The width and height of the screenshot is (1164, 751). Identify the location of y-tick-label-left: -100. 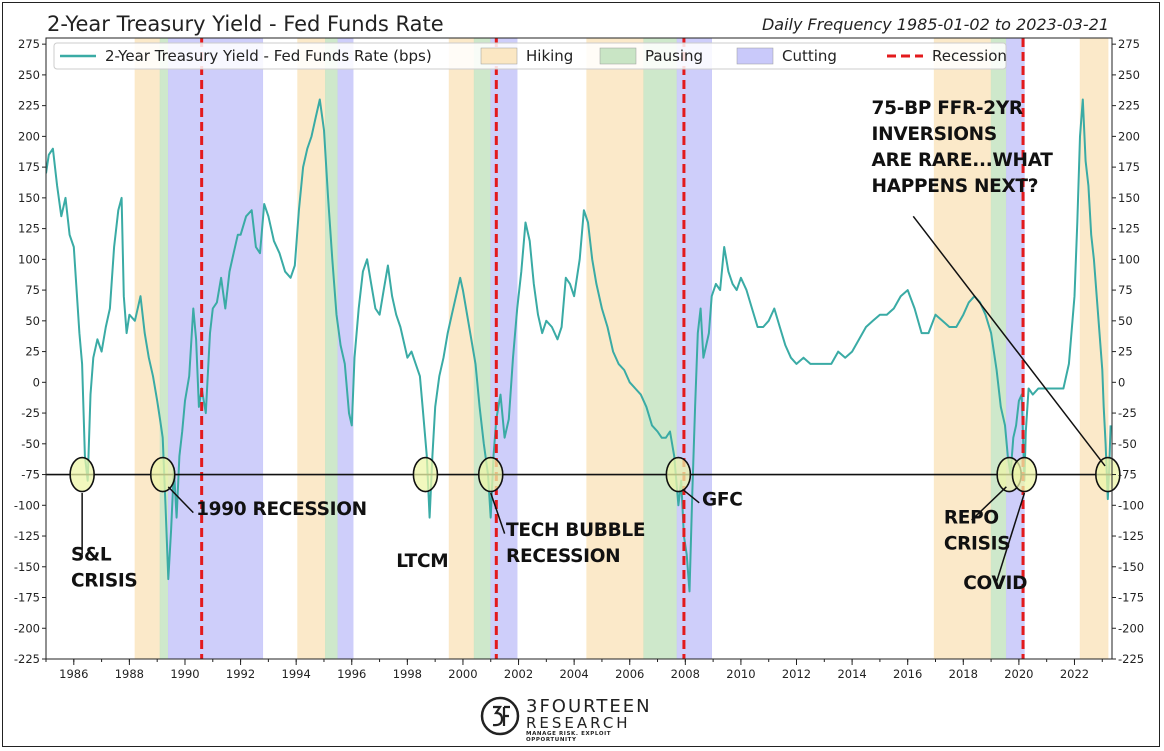
(27, 505).